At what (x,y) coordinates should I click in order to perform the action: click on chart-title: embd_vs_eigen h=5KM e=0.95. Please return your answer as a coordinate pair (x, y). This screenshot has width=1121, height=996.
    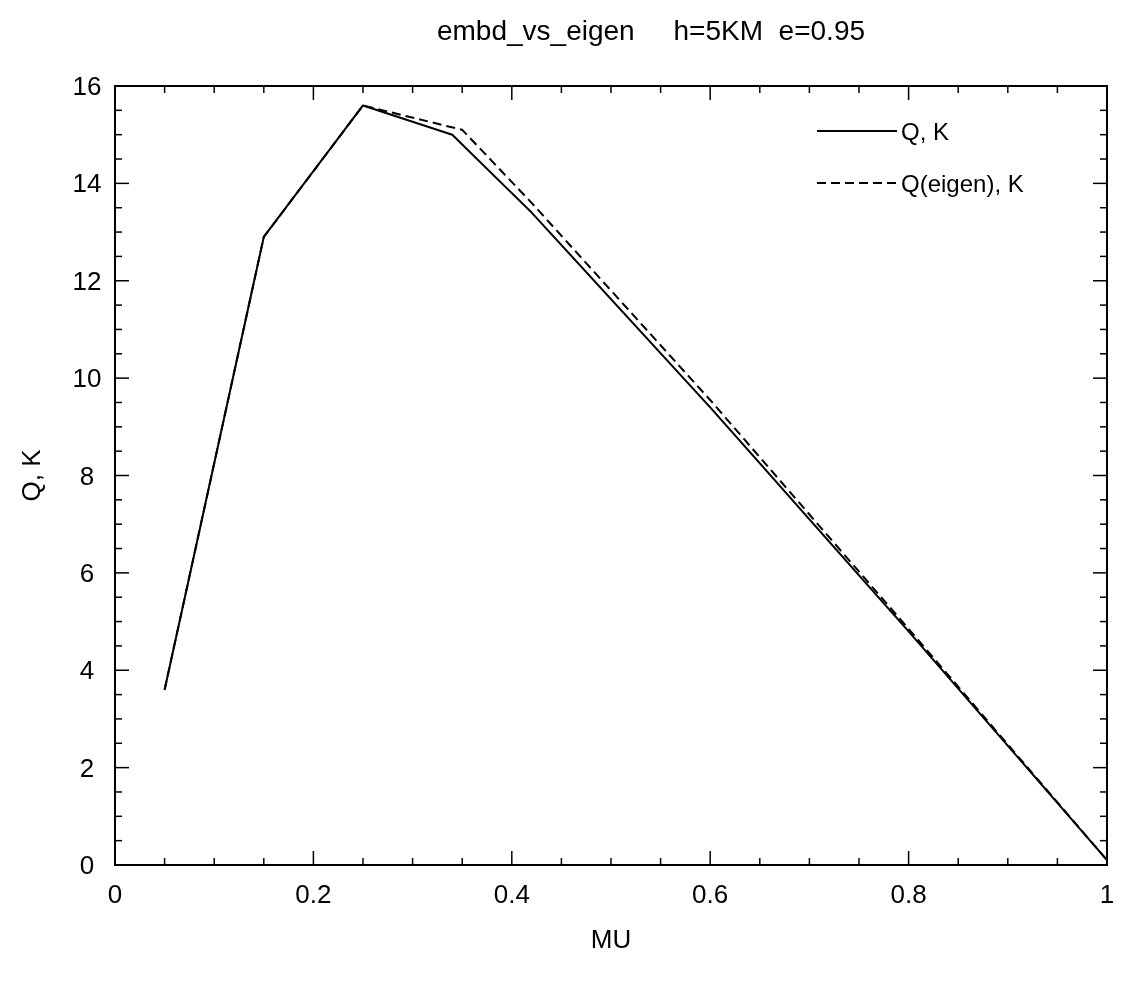
    Looking at the image, I should click on (651, 30).